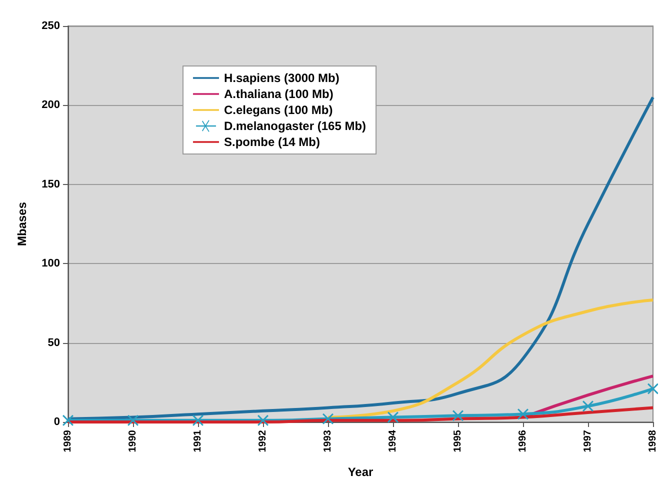 This screenshot has height=493, width=668. Describe the element at coordinates (51, 264) in the screenshot. I see `y-tick-label: 100` at that location.